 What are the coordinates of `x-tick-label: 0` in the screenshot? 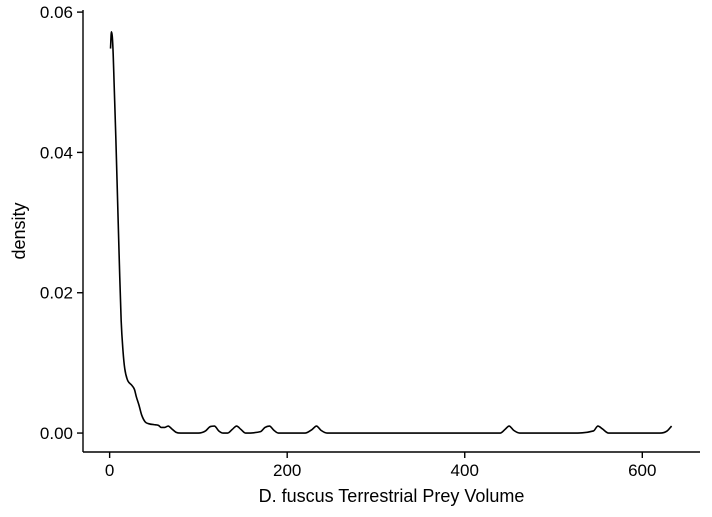 It's located at (109, 470).